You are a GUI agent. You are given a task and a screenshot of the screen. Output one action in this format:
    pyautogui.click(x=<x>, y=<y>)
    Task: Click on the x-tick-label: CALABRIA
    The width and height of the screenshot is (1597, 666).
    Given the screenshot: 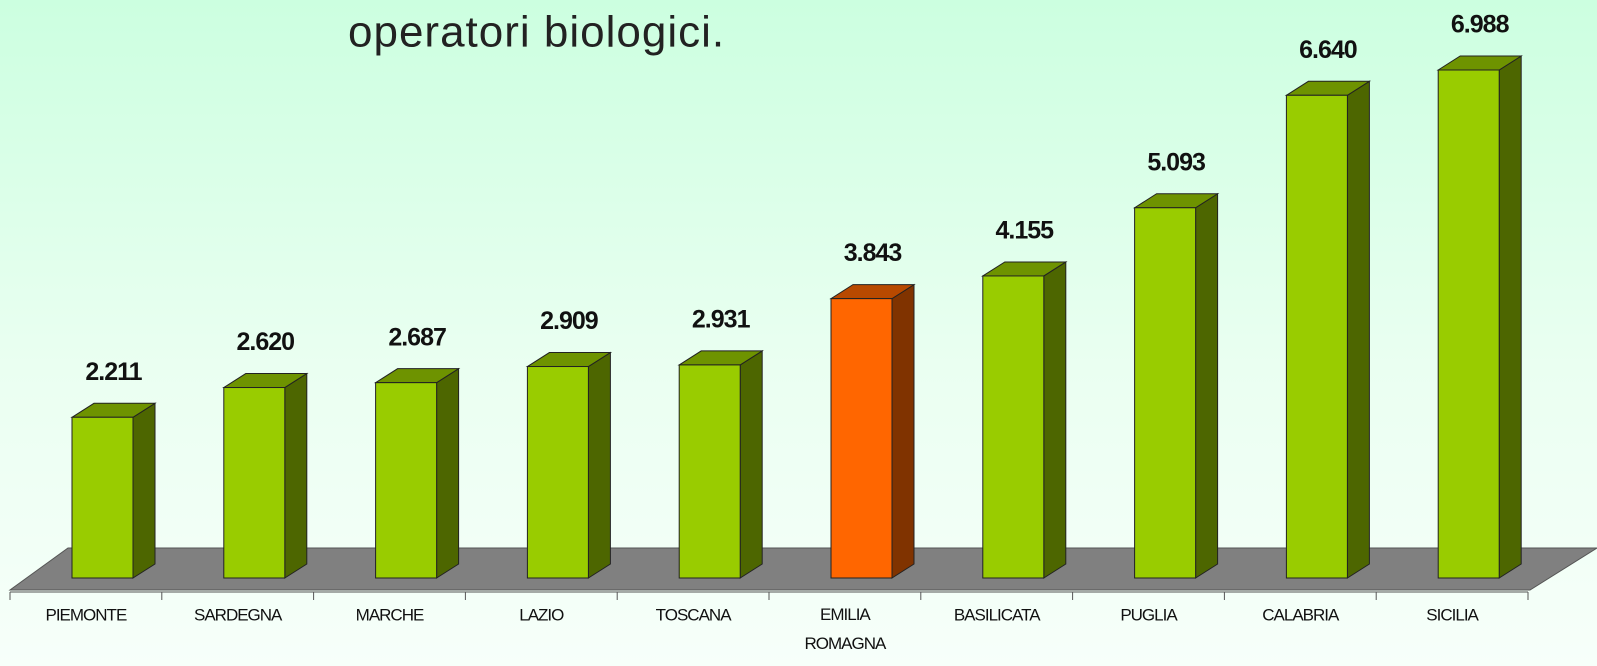 What is the action you would take?
    pyautogui.click(x=1301, y=614)
    